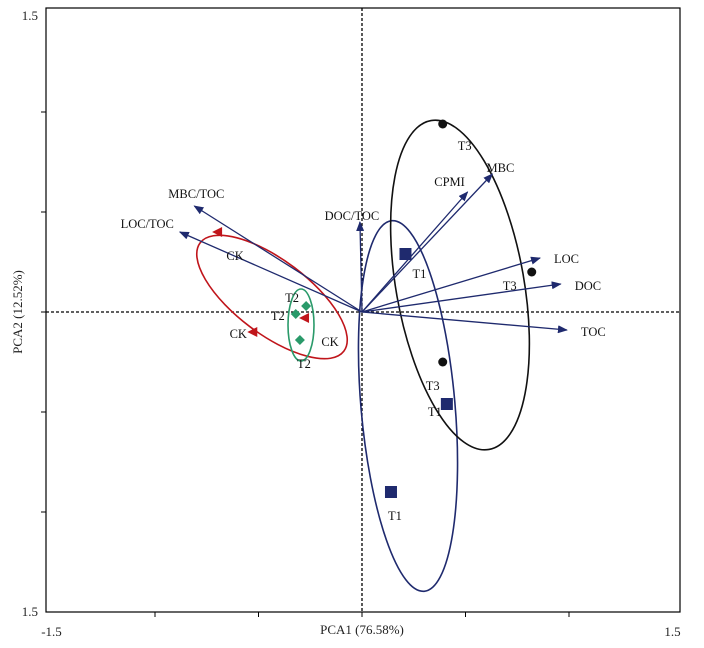  I want to click on t3-ellipse, so click(460, 285).